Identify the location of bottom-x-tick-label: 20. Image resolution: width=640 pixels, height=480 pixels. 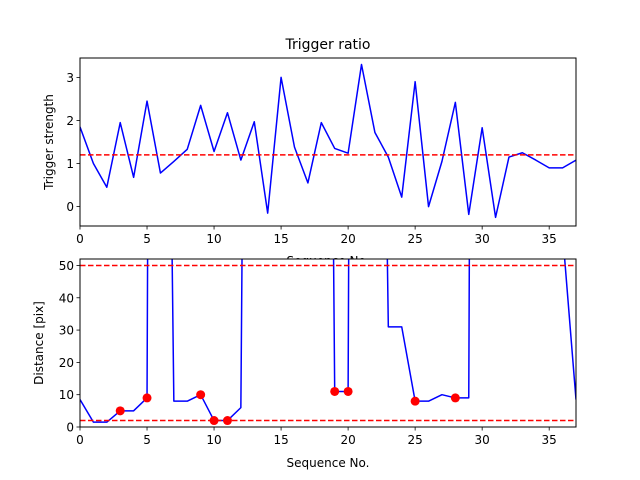
(347, 440).